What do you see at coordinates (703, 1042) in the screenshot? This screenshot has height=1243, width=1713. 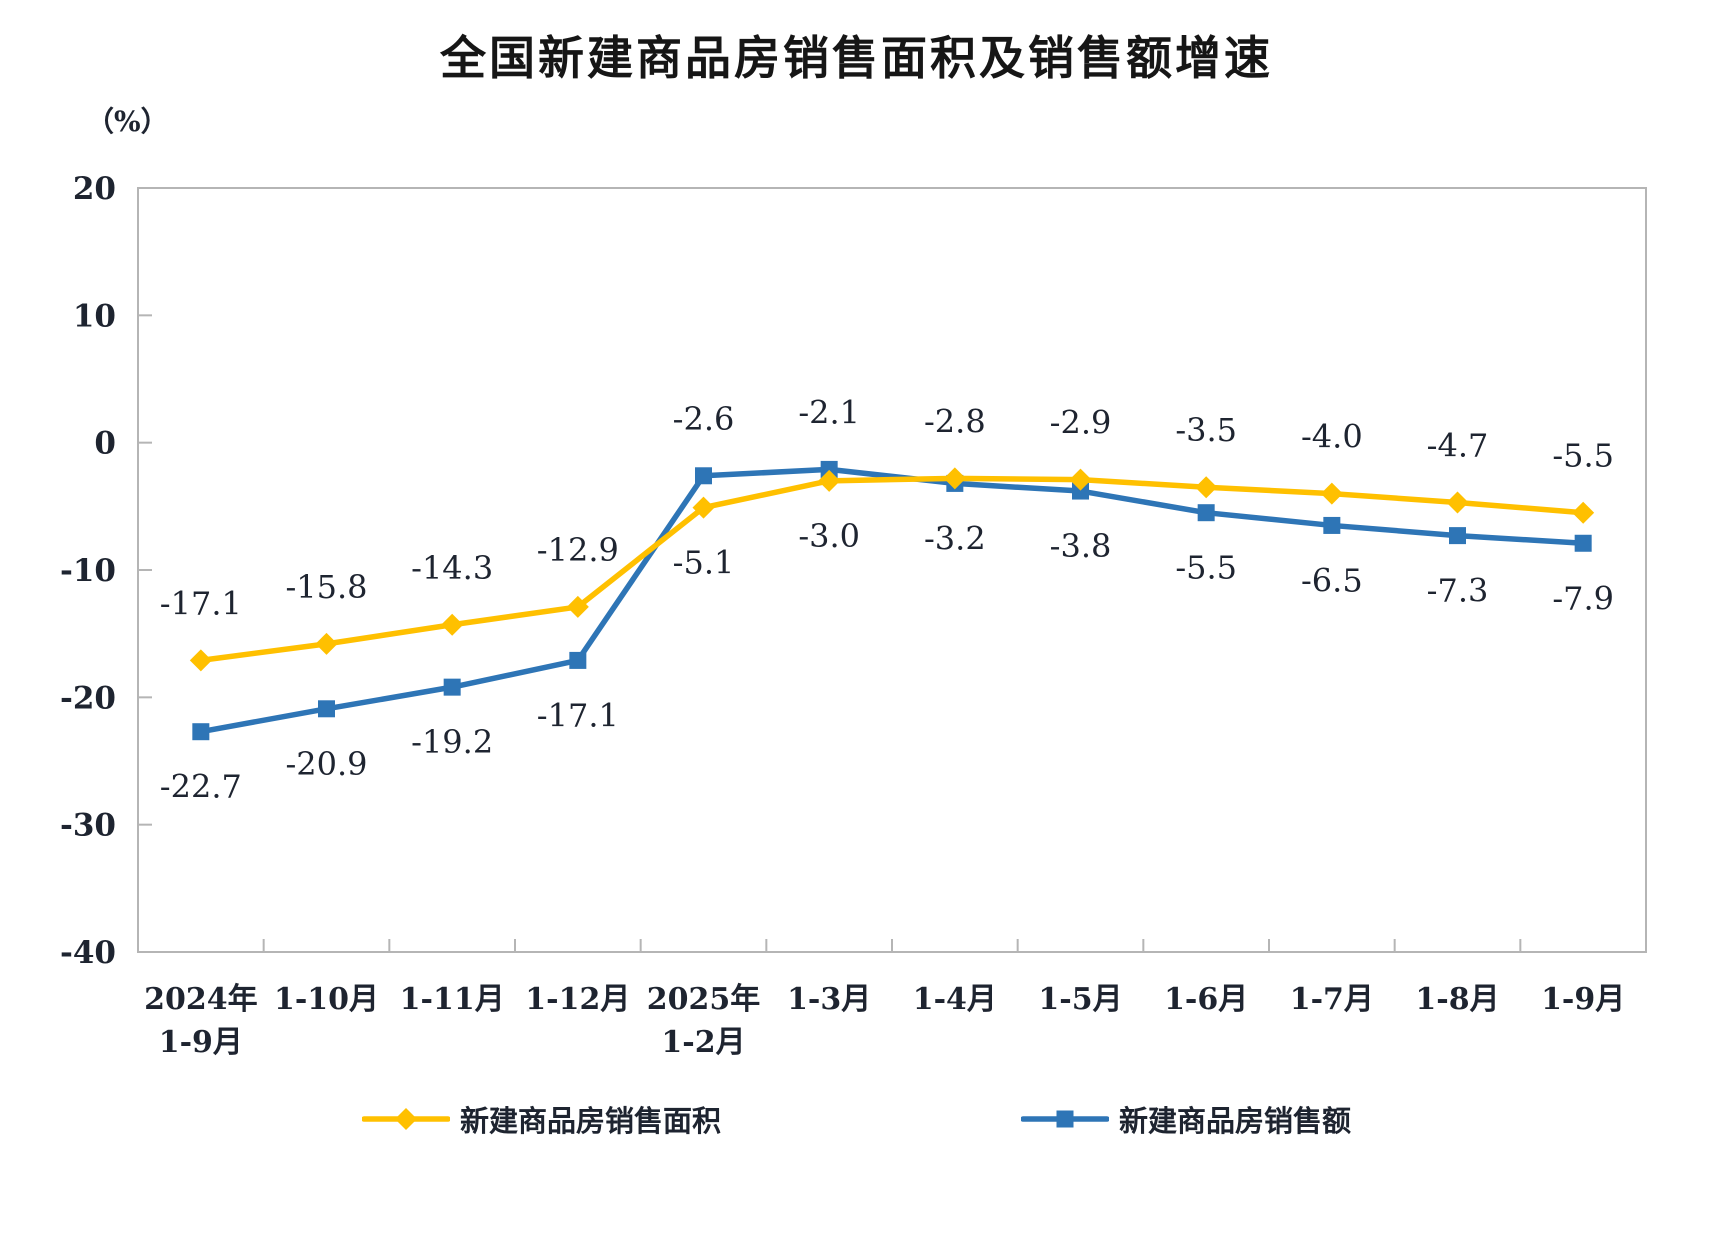 I see `x-axis-label: 1-2月` at bounding box center [703, 1042].